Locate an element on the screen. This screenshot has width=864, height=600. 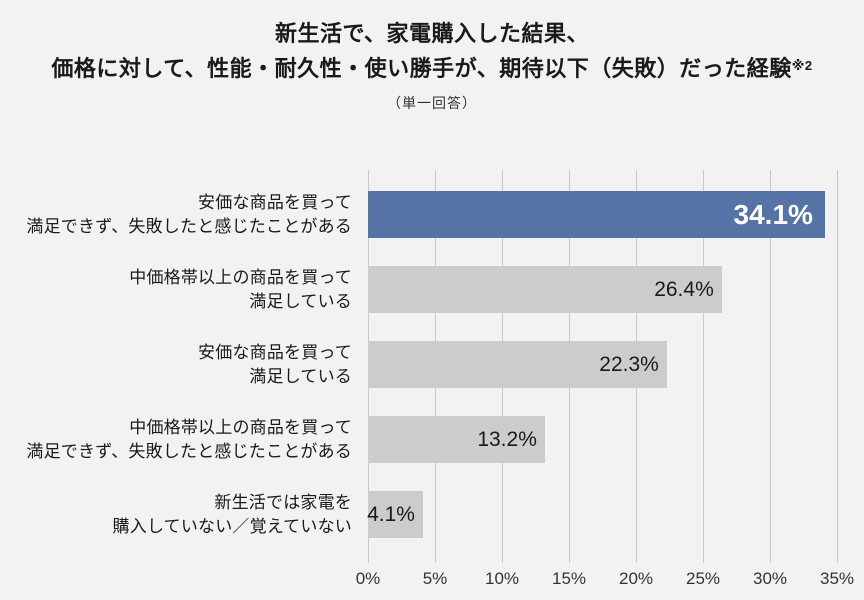
axis-tick-label: 15% is located at coordinates (569, 578).